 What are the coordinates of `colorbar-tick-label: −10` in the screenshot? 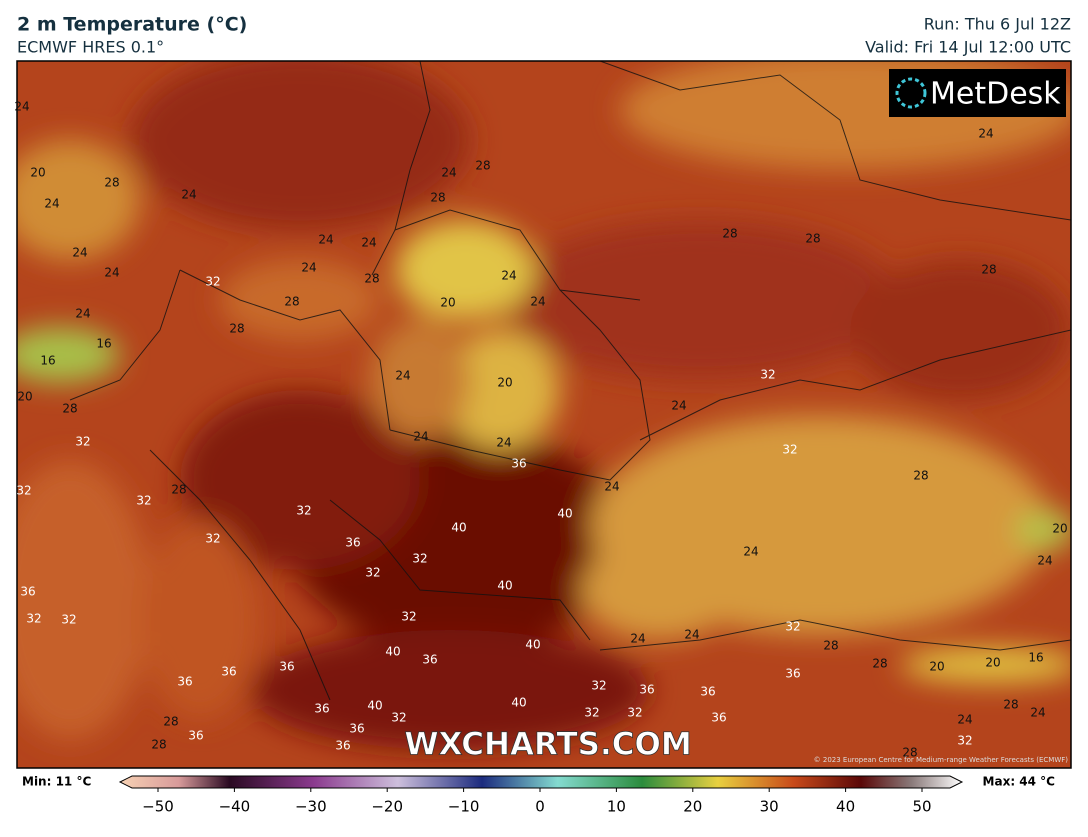 It's located at (464, 807).